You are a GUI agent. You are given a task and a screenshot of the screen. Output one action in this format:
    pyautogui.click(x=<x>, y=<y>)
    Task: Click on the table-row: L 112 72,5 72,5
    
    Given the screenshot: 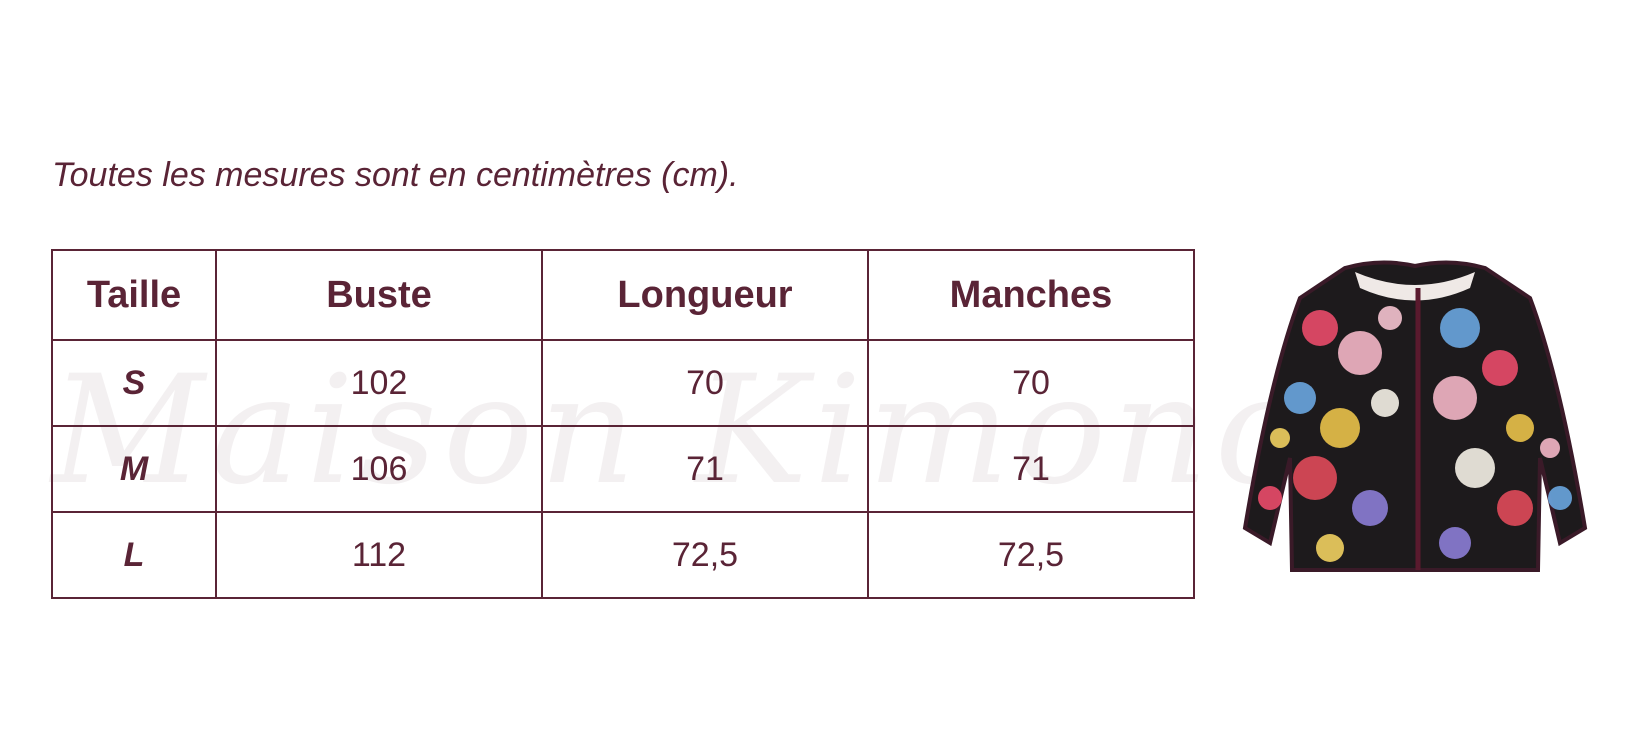 What is the action you would take?
    pyautogui.click(x=623, y=555)
    